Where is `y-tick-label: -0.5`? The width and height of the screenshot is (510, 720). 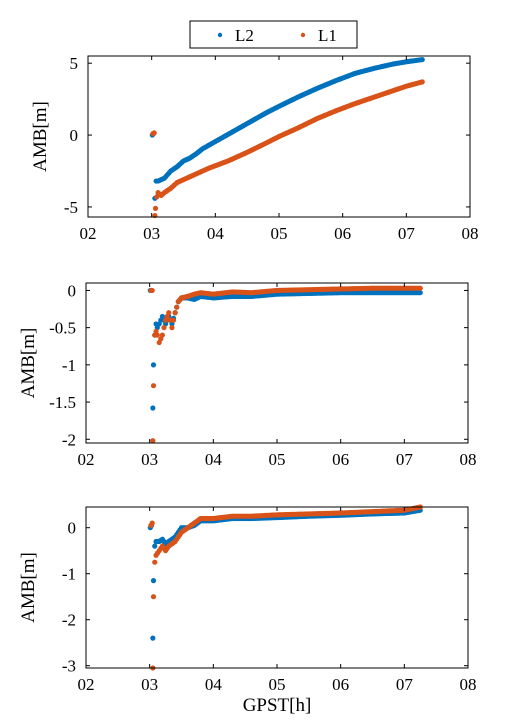 y-tick-label: -0.5 is located at coordinates (62, 328).